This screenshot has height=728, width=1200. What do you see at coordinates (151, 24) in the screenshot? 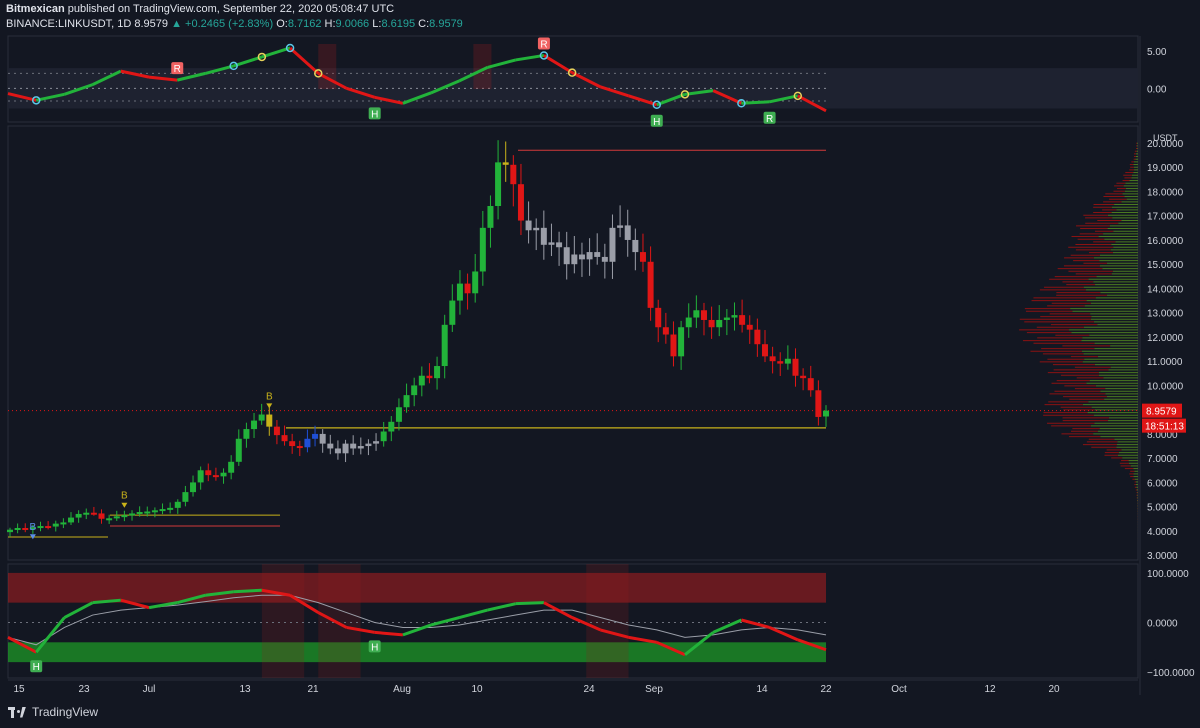
I see `last-price: 8.9579` at bounding box center [151, 24].